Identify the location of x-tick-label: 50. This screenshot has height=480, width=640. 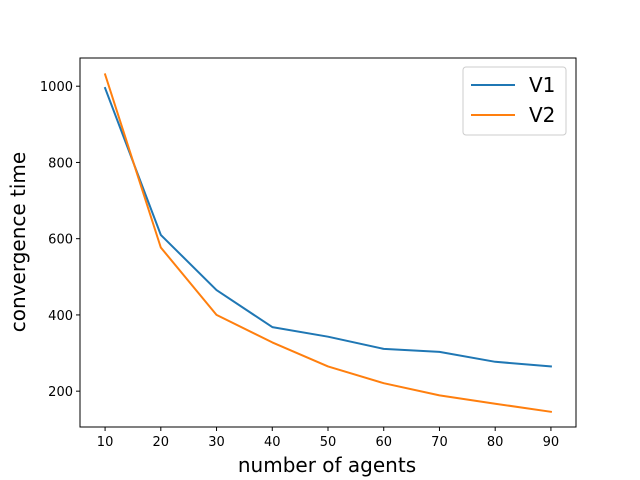
(328, 442).